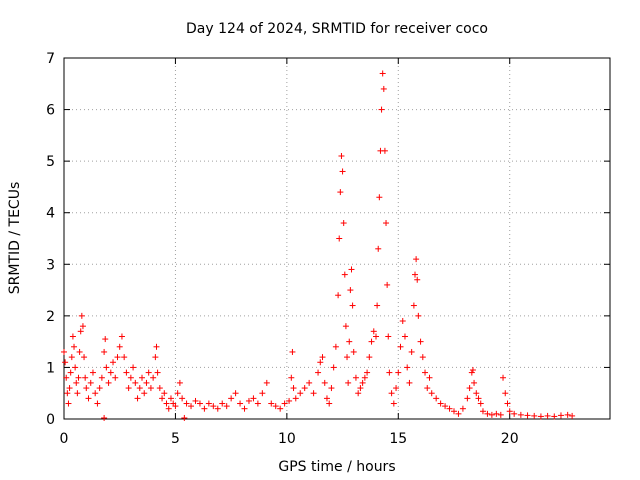 This screenshot has width=640, height=480. What do you see at coordinates (50, 420) in the screenshot?
I see `y-tick-label: 0` at bounding box center [50, 420].